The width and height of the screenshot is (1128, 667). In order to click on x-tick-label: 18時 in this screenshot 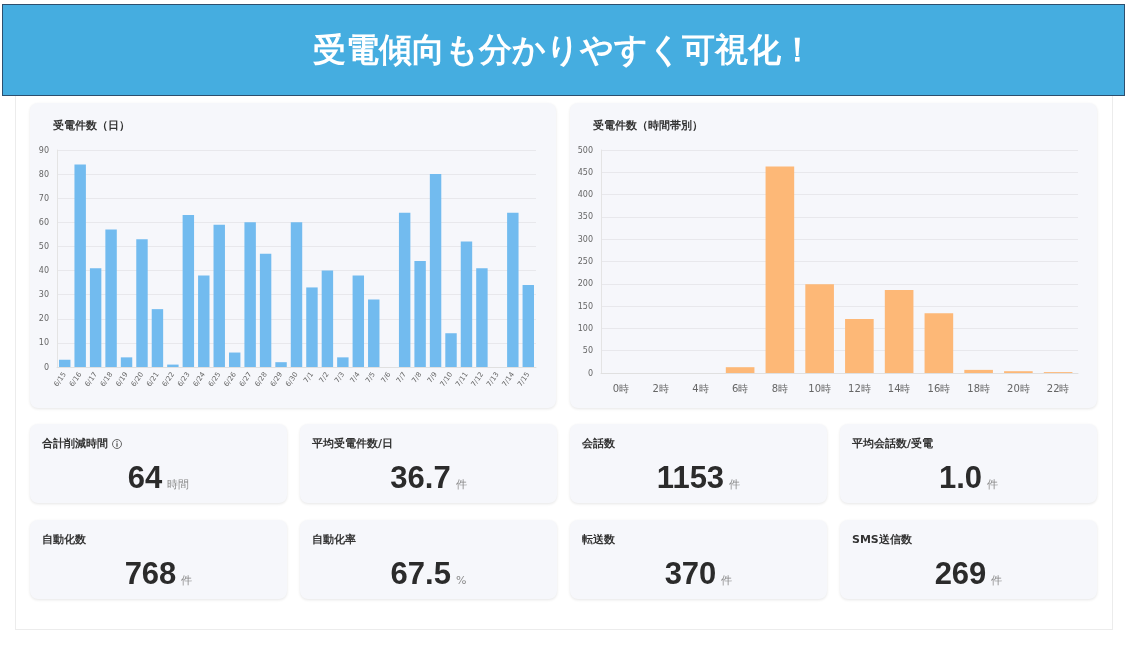, I will do `click(978, 388)`.